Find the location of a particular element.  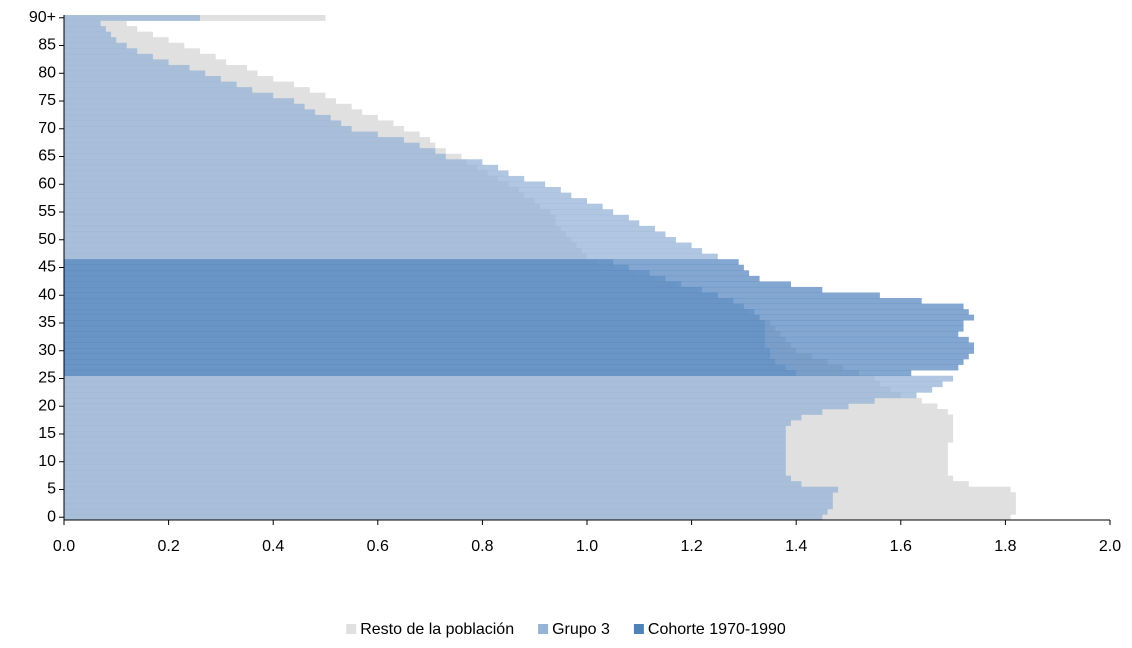

y-tick-label: 40 is located at coordinates (47, 294).